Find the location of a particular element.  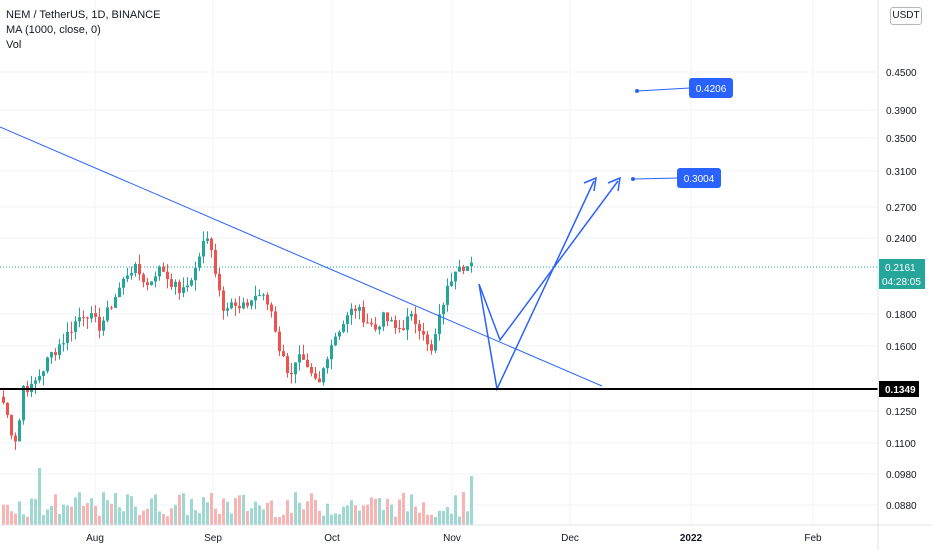

time-tick-label: Sep is located at coordinates (213, 538).